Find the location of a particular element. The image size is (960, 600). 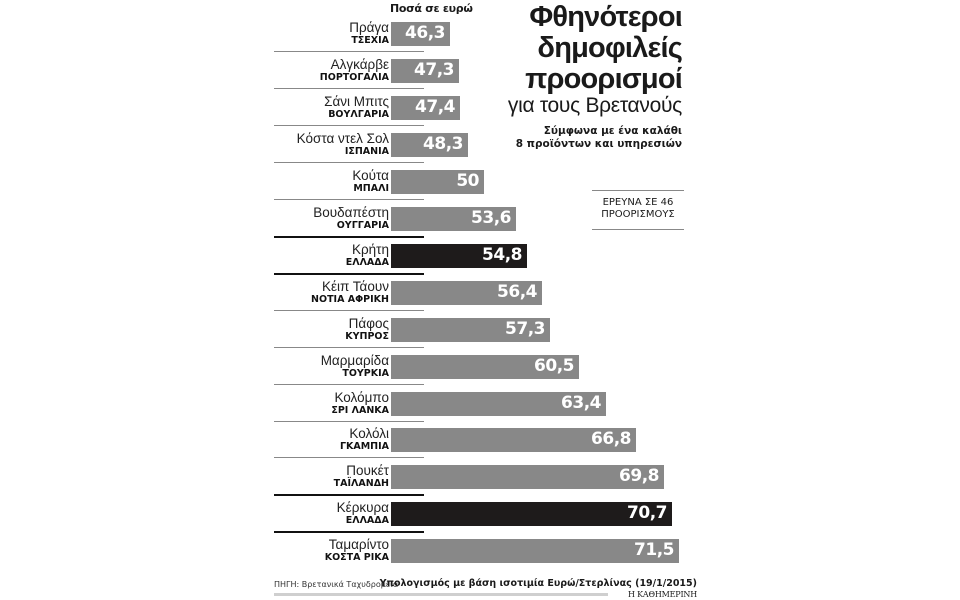

row-label: Κέρκυρα ΕΛΛΑΔΑ is located at coordinates (363, 513).